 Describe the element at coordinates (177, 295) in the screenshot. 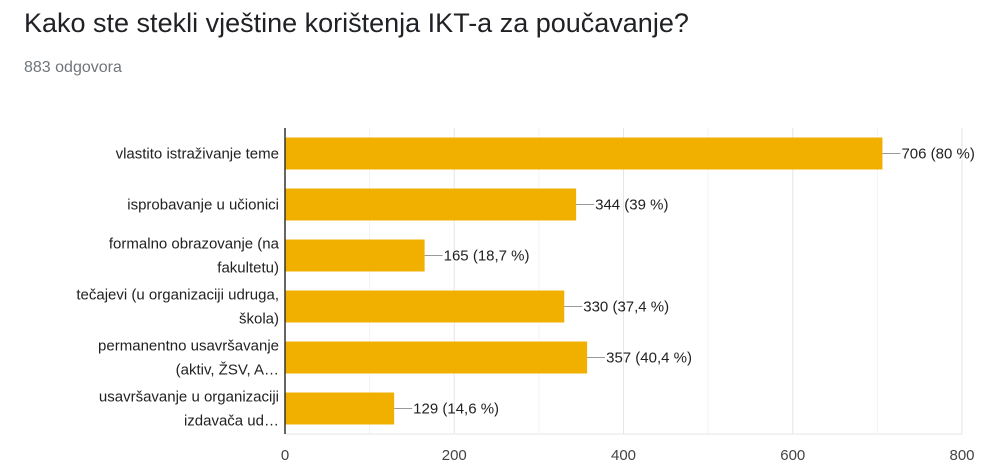

I see `category-label: tečajevi (u organizaciji udruga,` at that location.